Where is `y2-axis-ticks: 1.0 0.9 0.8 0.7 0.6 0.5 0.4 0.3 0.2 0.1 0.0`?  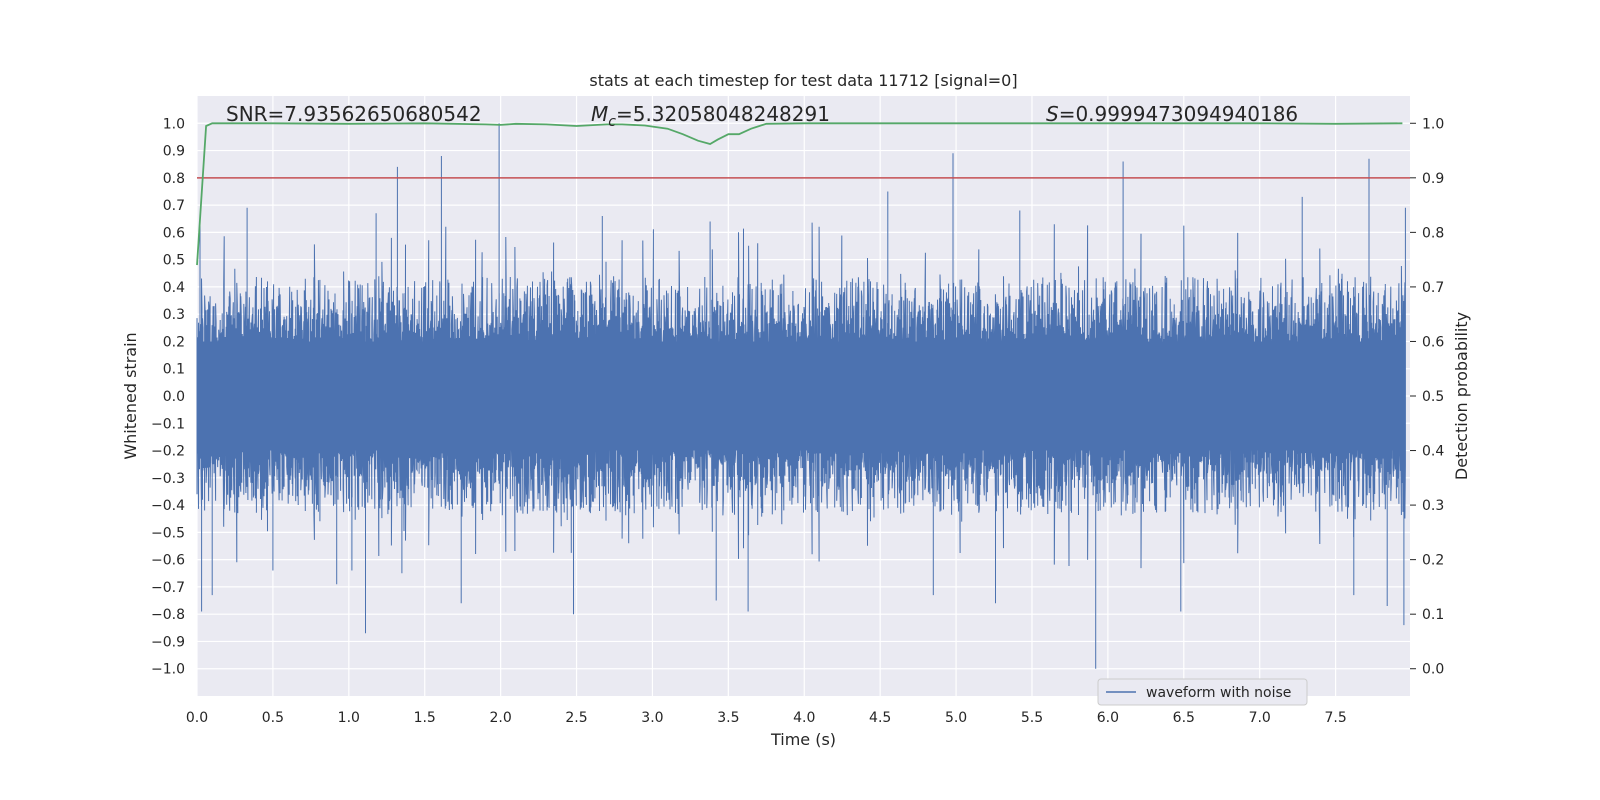
y2-axis-ticks: 1.0 0.9 0.8 0.7 0.6 0.5 0.4 0.3 0.2 0.1 0.0 is located at coordinates (1427, 397).